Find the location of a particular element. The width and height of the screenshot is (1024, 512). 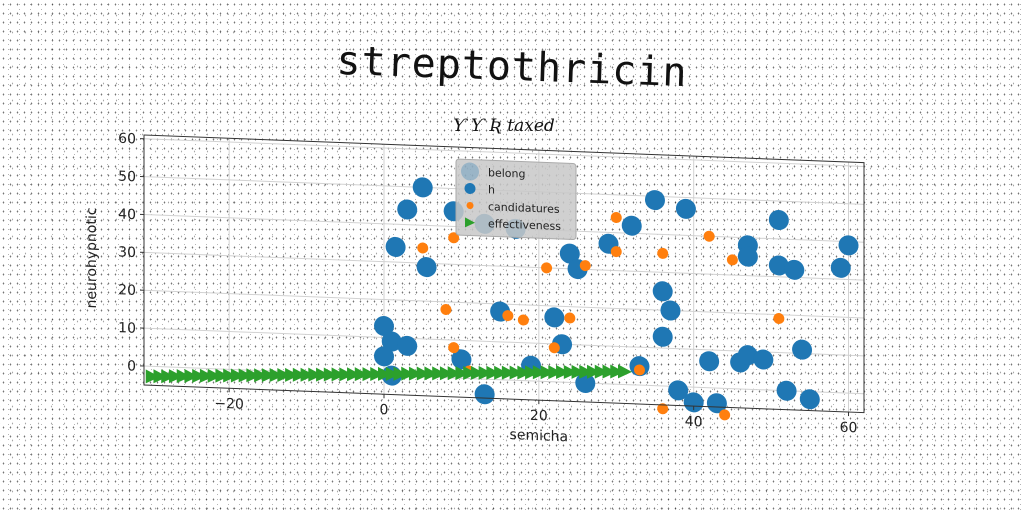

y-tick-label: 40 is located at coordinates (127, 215).